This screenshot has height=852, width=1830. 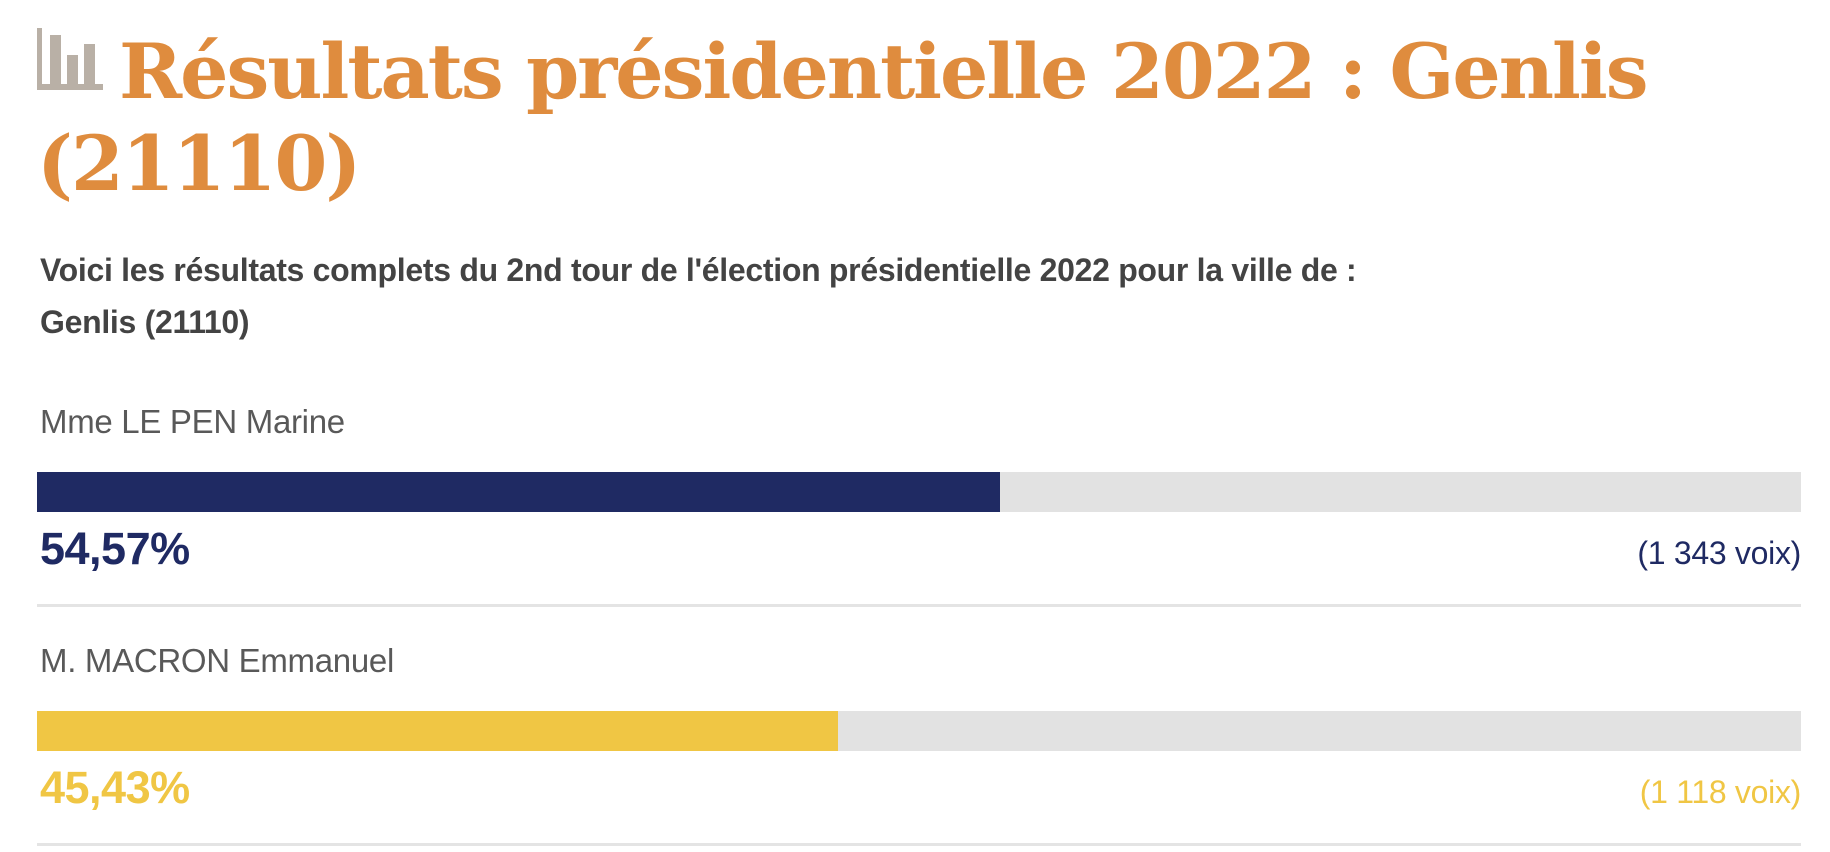 What do you see at coordinates (1720, 792) in the screenshot?
I see `votes-count: (1 118 voix)` at bounding box center [1720, 792].